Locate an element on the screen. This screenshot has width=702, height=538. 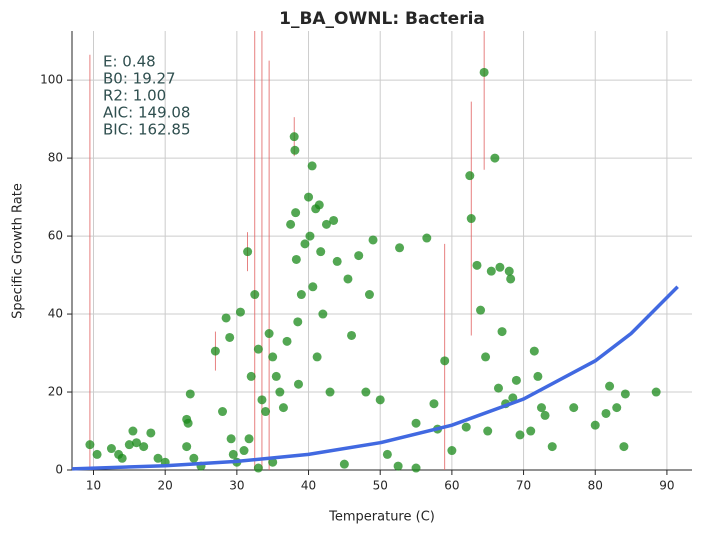
annotation: BIC: 162.85 is located at coordinates (147, 130).